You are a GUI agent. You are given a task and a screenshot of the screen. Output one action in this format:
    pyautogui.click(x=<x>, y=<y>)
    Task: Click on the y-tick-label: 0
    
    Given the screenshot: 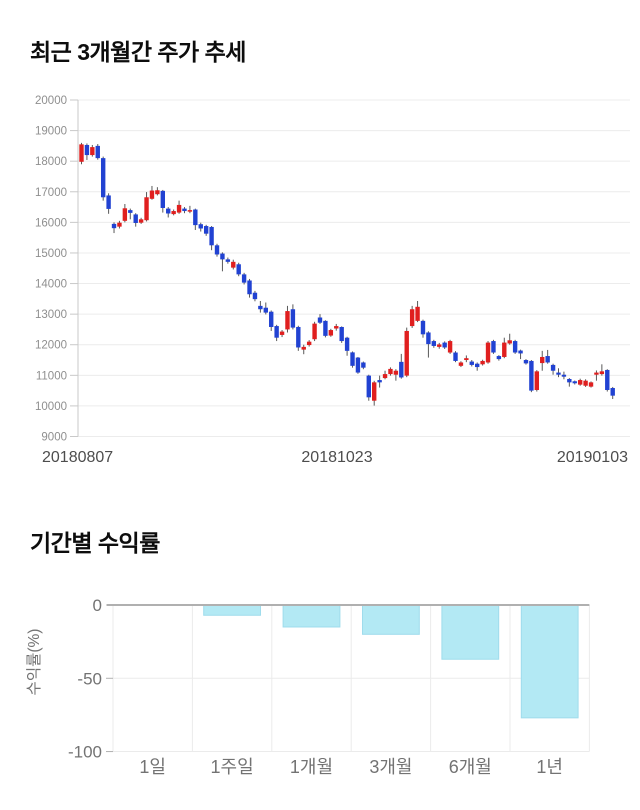 What is the action you would take?
    pyautogui.click(x=97, y=605)
    